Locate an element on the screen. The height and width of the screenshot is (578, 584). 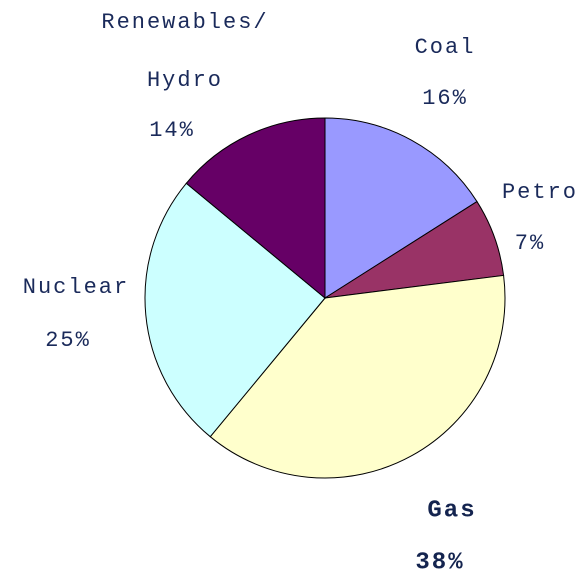
slice-value-label: 38% is located at coordinates (439, 562).